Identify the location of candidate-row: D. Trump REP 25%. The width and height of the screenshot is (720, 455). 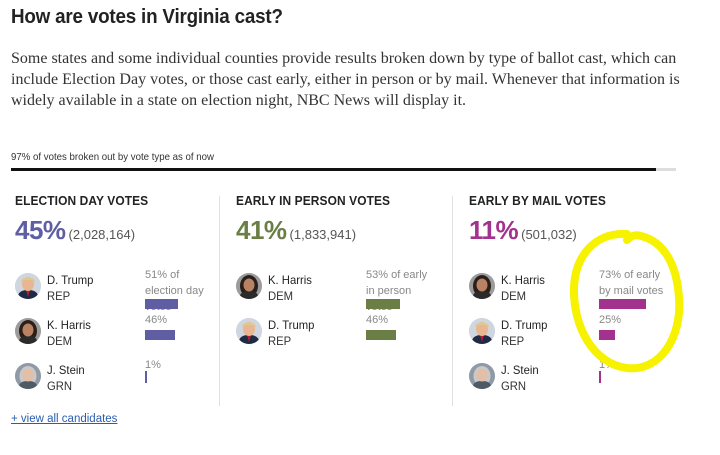
(576, 336).